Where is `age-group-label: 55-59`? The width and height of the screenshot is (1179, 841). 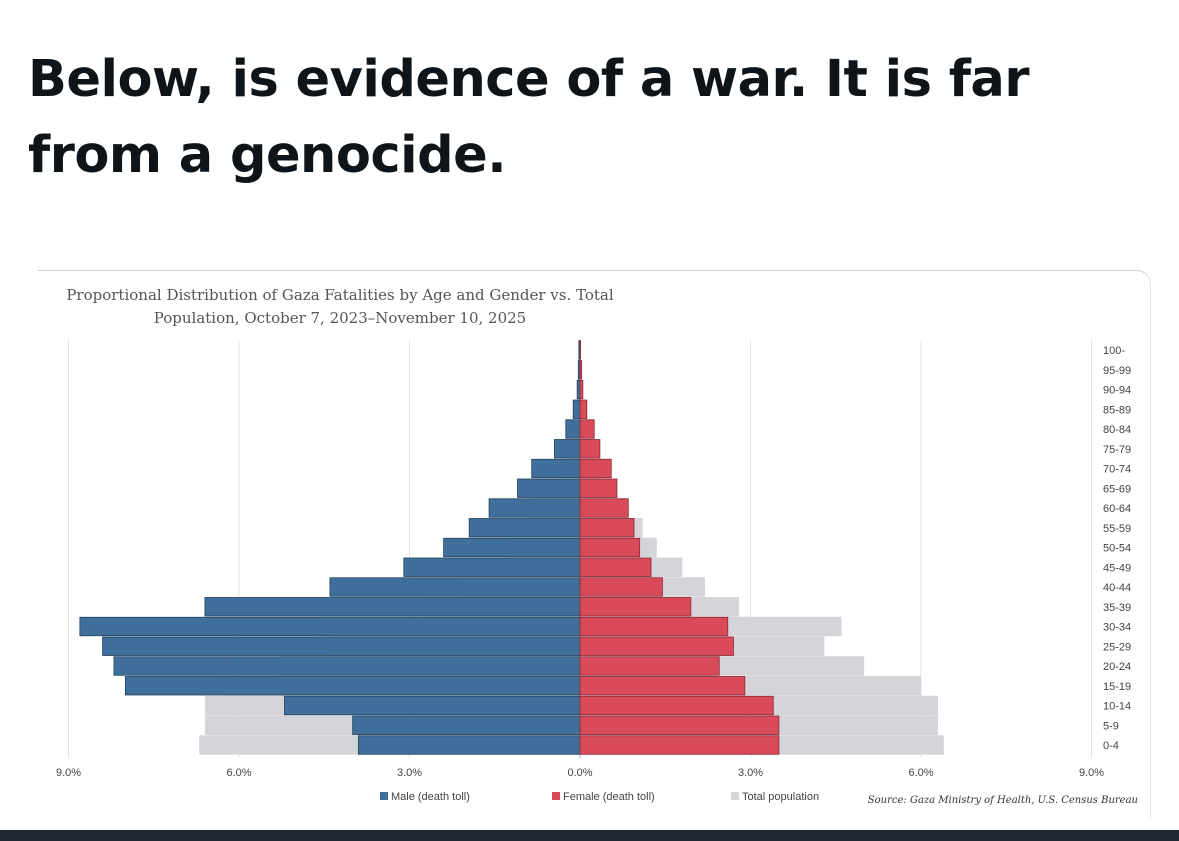
age-group-label: 55-59 is located at coordinates (1117, 529).